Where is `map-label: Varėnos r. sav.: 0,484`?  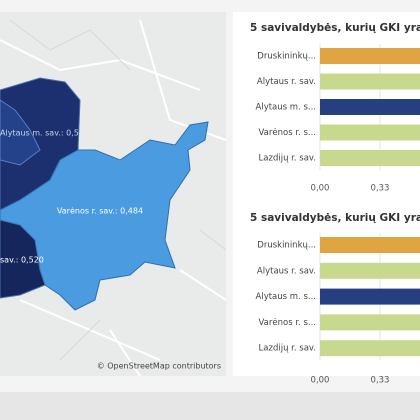
map-label: Varėnos r. sav.: 0,484 is located at coordinates (100, 211).